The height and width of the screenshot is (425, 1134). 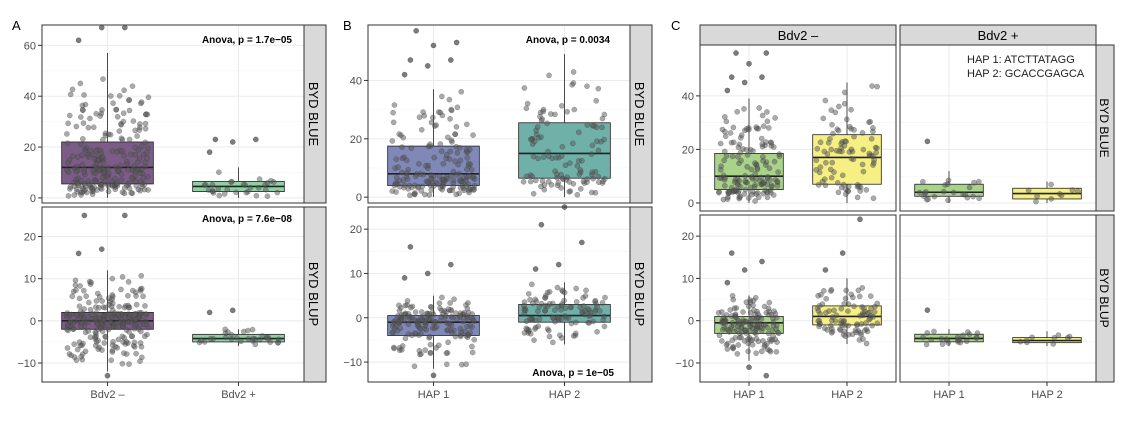 What do you see at coordinates (639, 294) in the screenshot?
I see `strip-b-blup-label: BYD BLUP` at bounding box center [639, 294].